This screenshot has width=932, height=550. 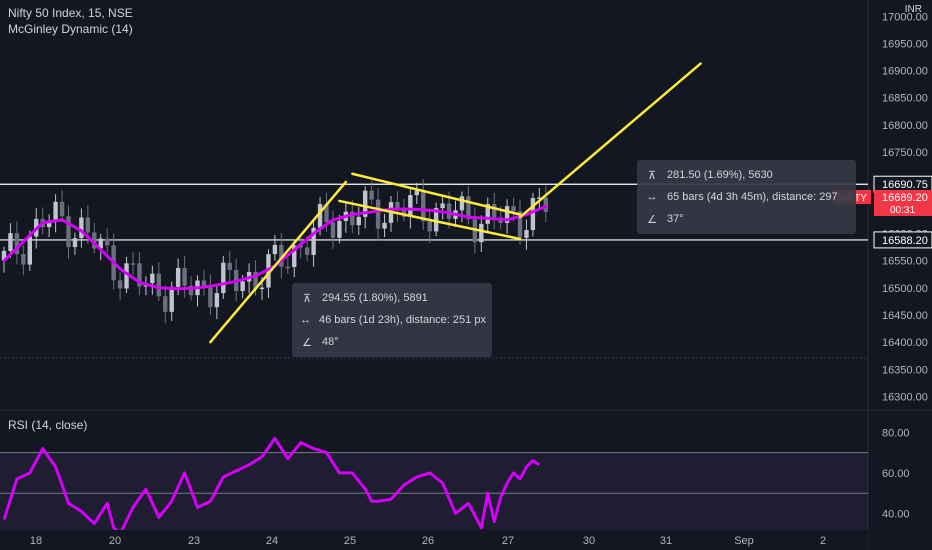 What do you see at coordinates (905, 72) in the screenshot?
I see `price-tick: 16900.00` at bounding box center [905, 72].